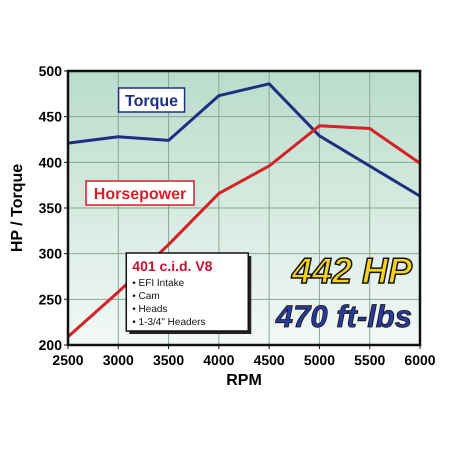 The width and height of the screenshot is (450, 450). Describe the element at coordinates (118, 360) in the screenshot. I see `x-tick-label: 3000` at that location.